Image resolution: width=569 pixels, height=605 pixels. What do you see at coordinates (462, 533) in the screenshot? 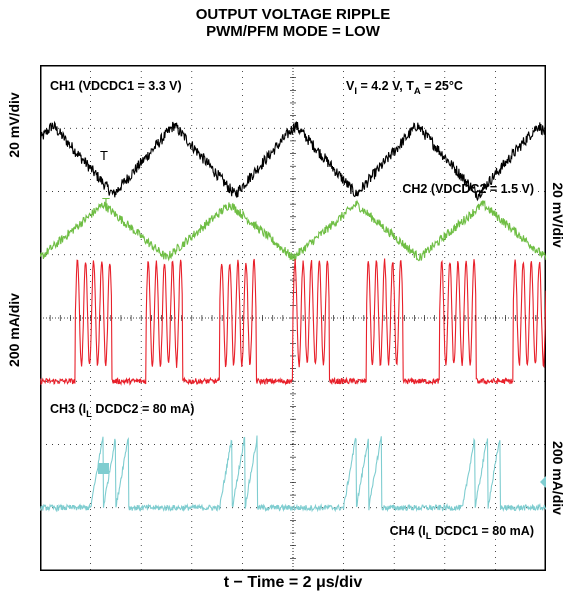
I see `ch4-label: CH4 (IL DCDC1 = 80 mA)` at bounding box center [462, 533].